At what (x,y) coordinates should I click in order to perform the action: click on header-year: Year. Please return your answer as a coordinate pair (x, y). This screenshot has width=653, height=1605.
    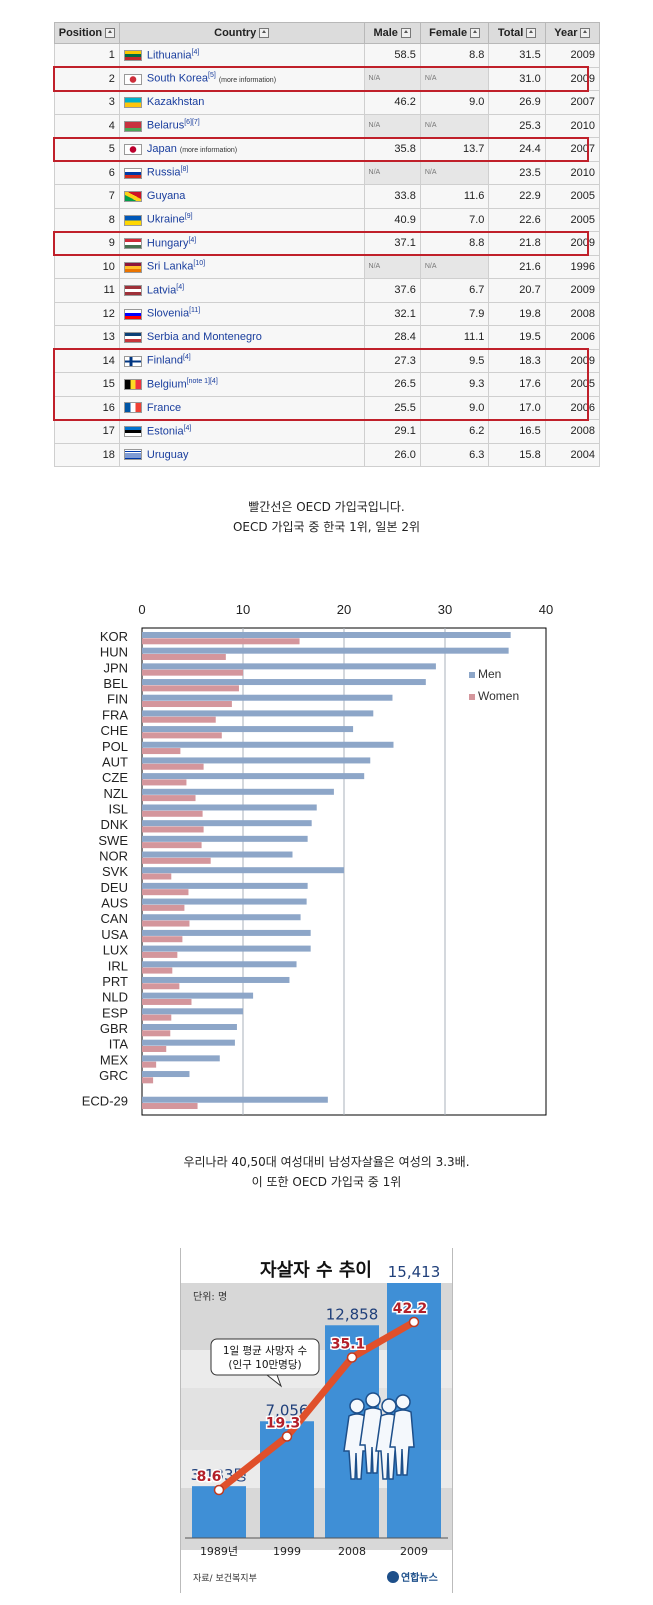
    Looking at the image, I should click on (572, 33).